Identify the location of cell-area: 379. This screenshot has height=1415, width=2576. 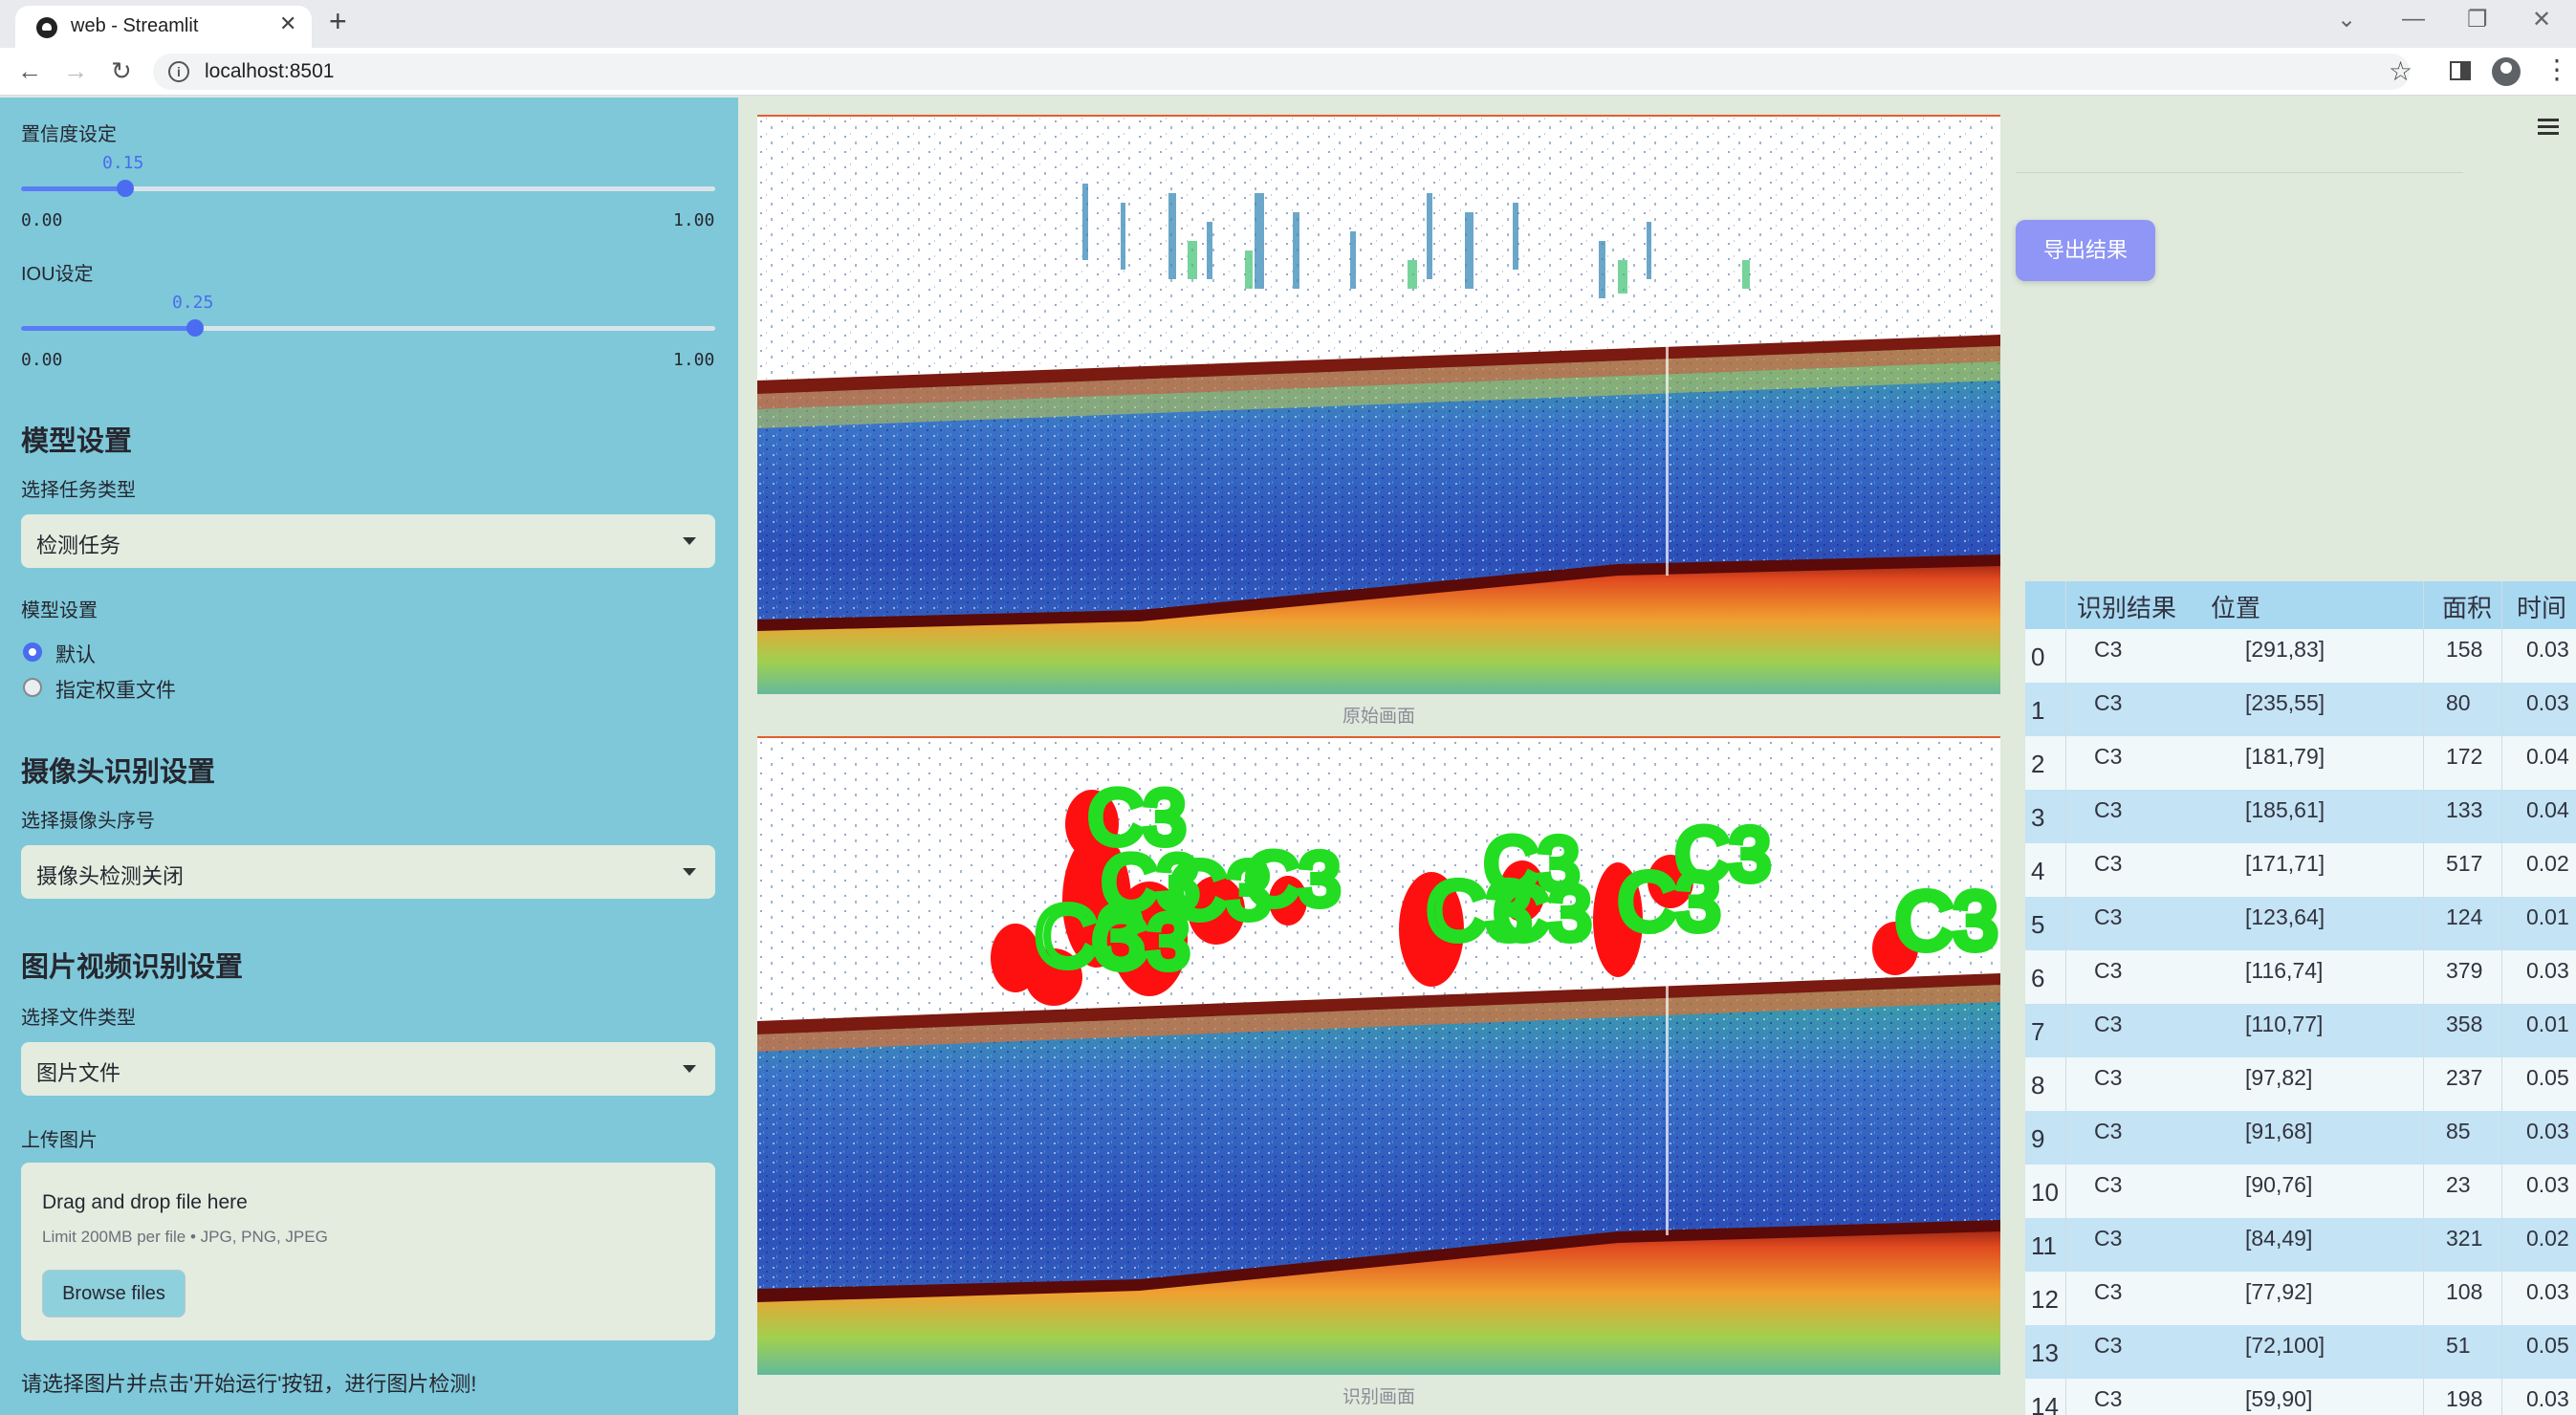
(2464, 970).